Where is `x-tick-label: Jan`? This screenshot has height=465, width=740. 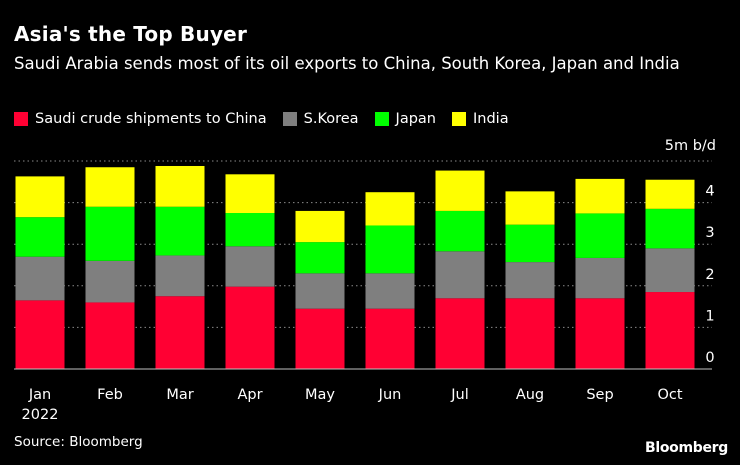
x-tick-label: Jan is located at coordinates (39, 395).